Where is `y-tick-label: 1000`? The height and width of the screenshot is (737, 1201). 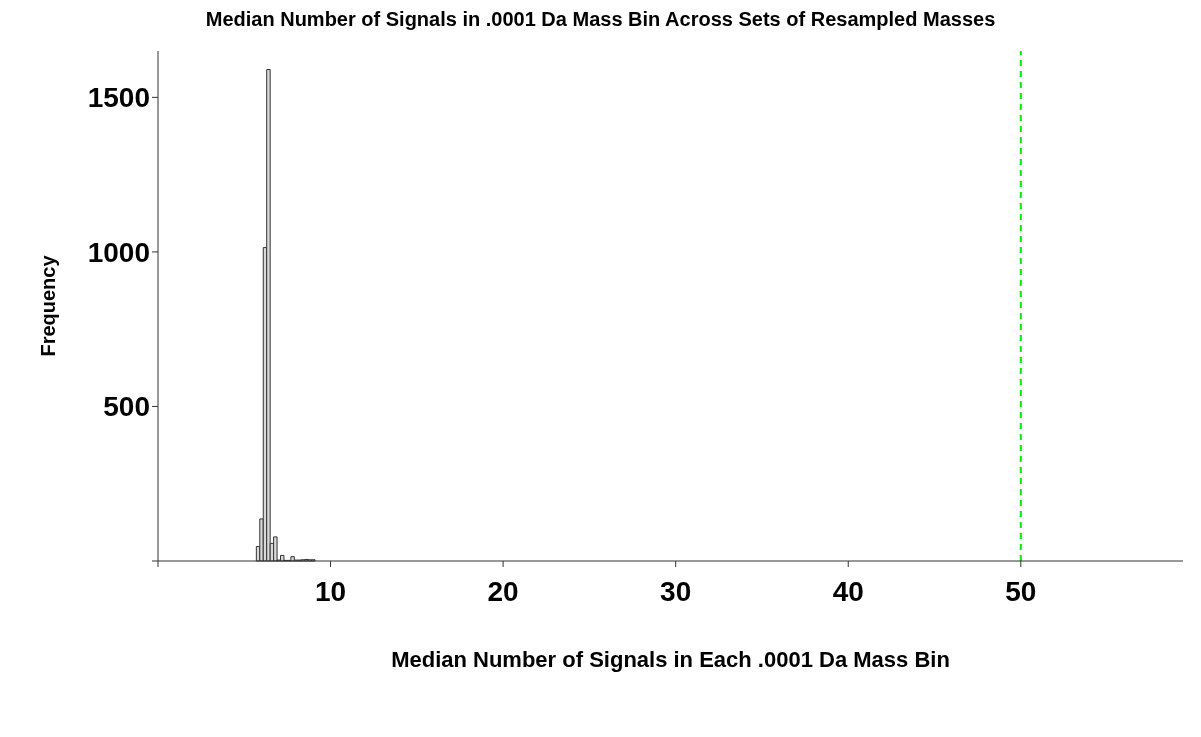
y-tick-label: 1000 is located at coordinates (118, 252).